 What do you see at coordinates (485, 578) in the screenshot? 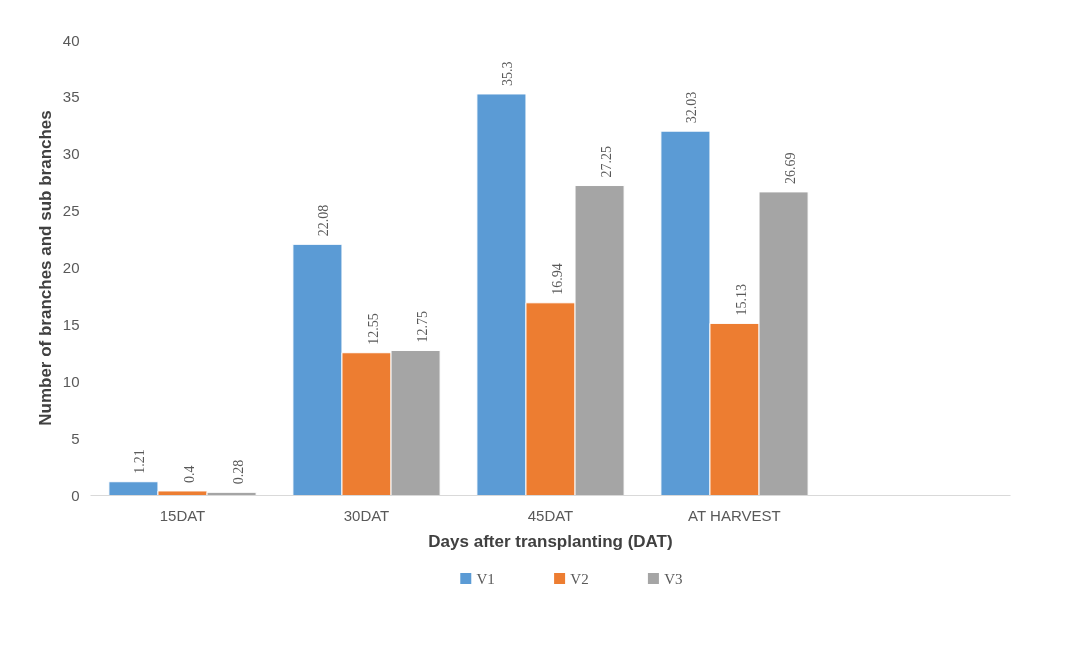
I see `legend-label: V1` at bounding box center [485, 578].